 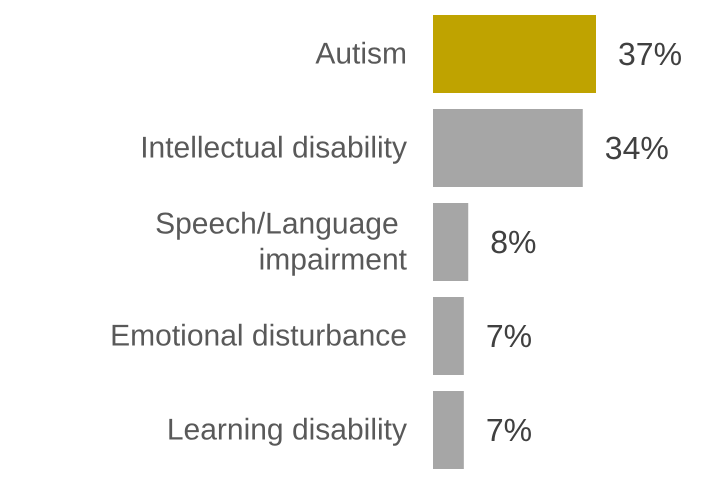 What do you see at coordinates (361, 54) in the screenshot?
I see `y-tick-label: Autism` at bounding box center [361, 54].